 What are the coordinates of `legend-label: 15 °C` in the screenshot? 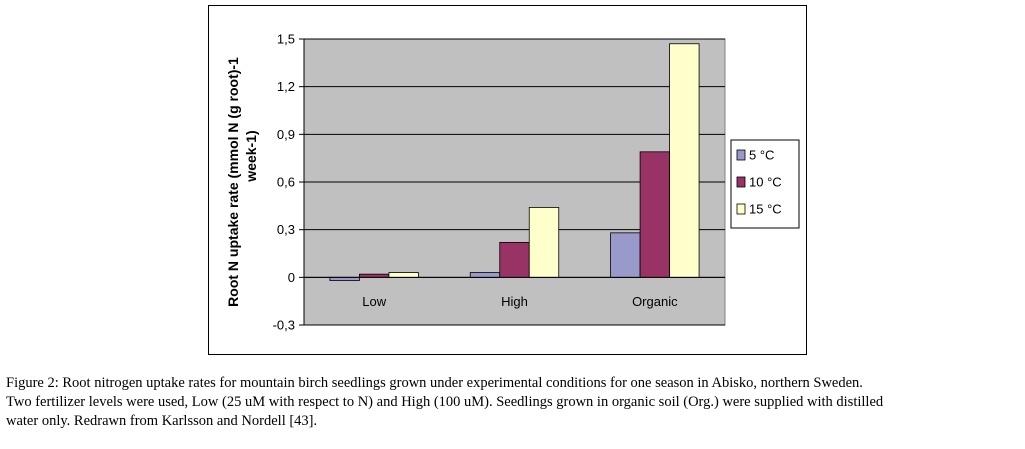 It's located at (765, 209).